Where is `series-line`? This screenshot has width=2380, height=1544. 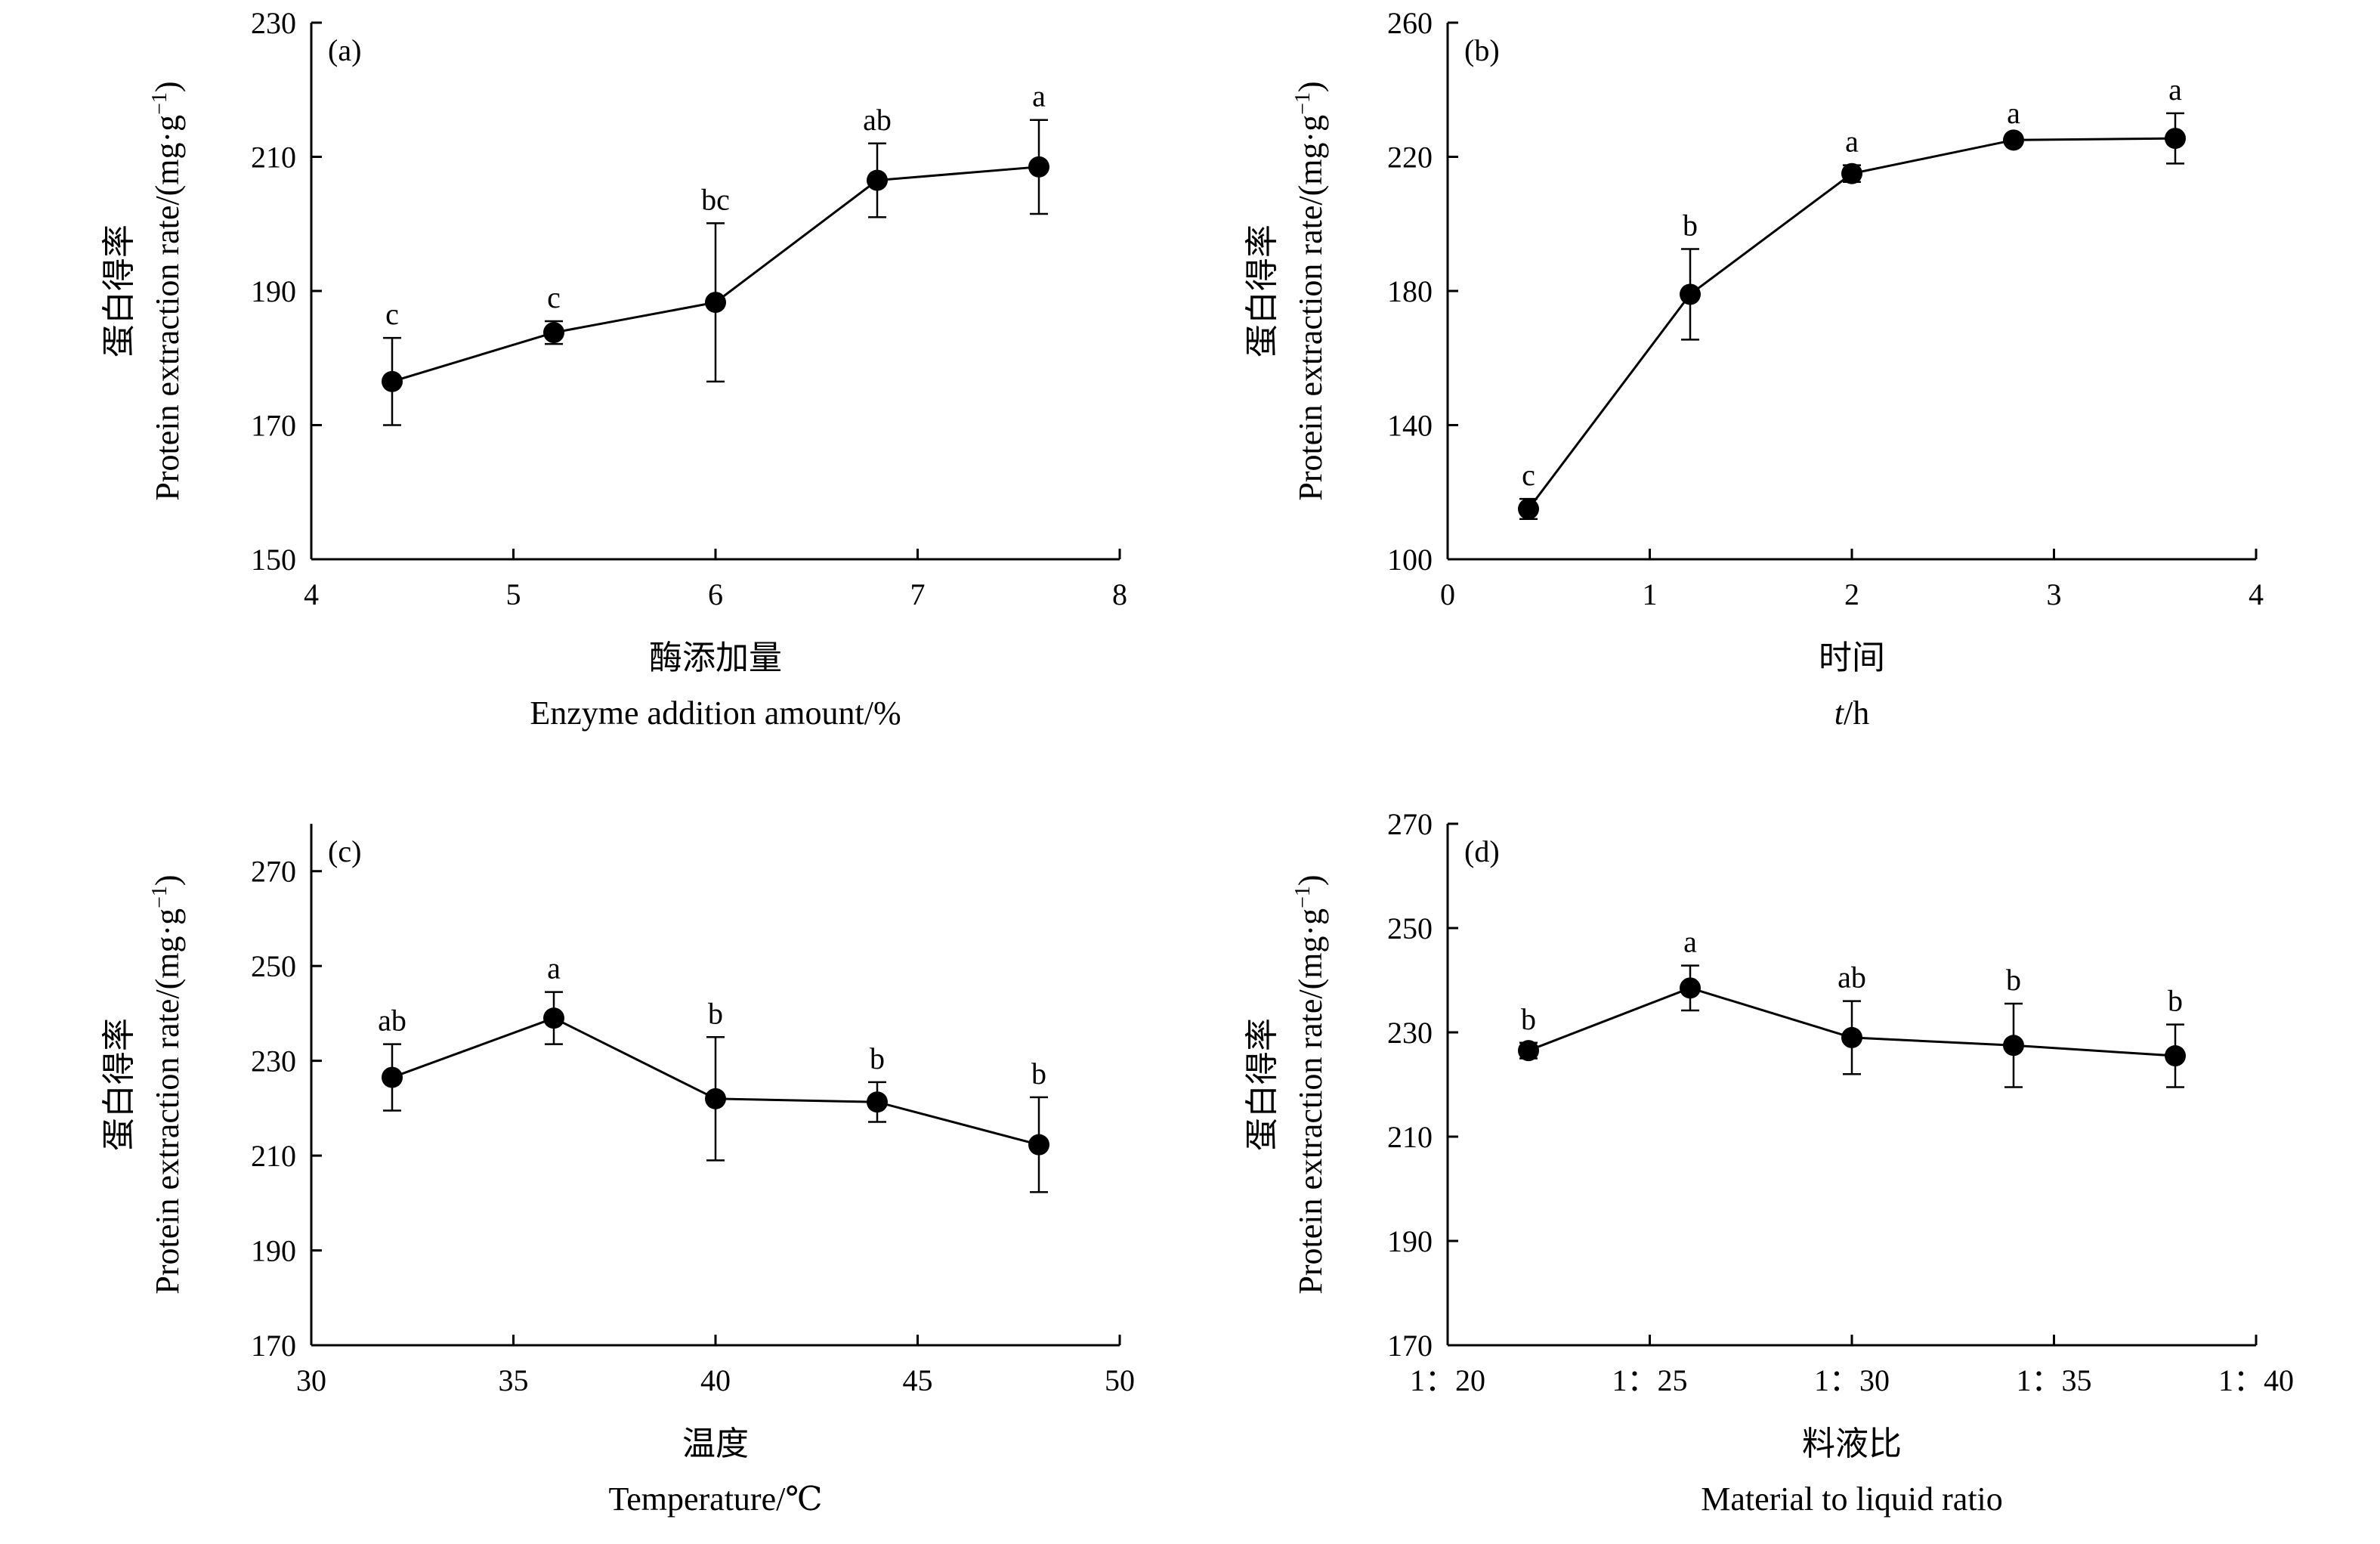
series-line is located at coordinates (1851, 323).